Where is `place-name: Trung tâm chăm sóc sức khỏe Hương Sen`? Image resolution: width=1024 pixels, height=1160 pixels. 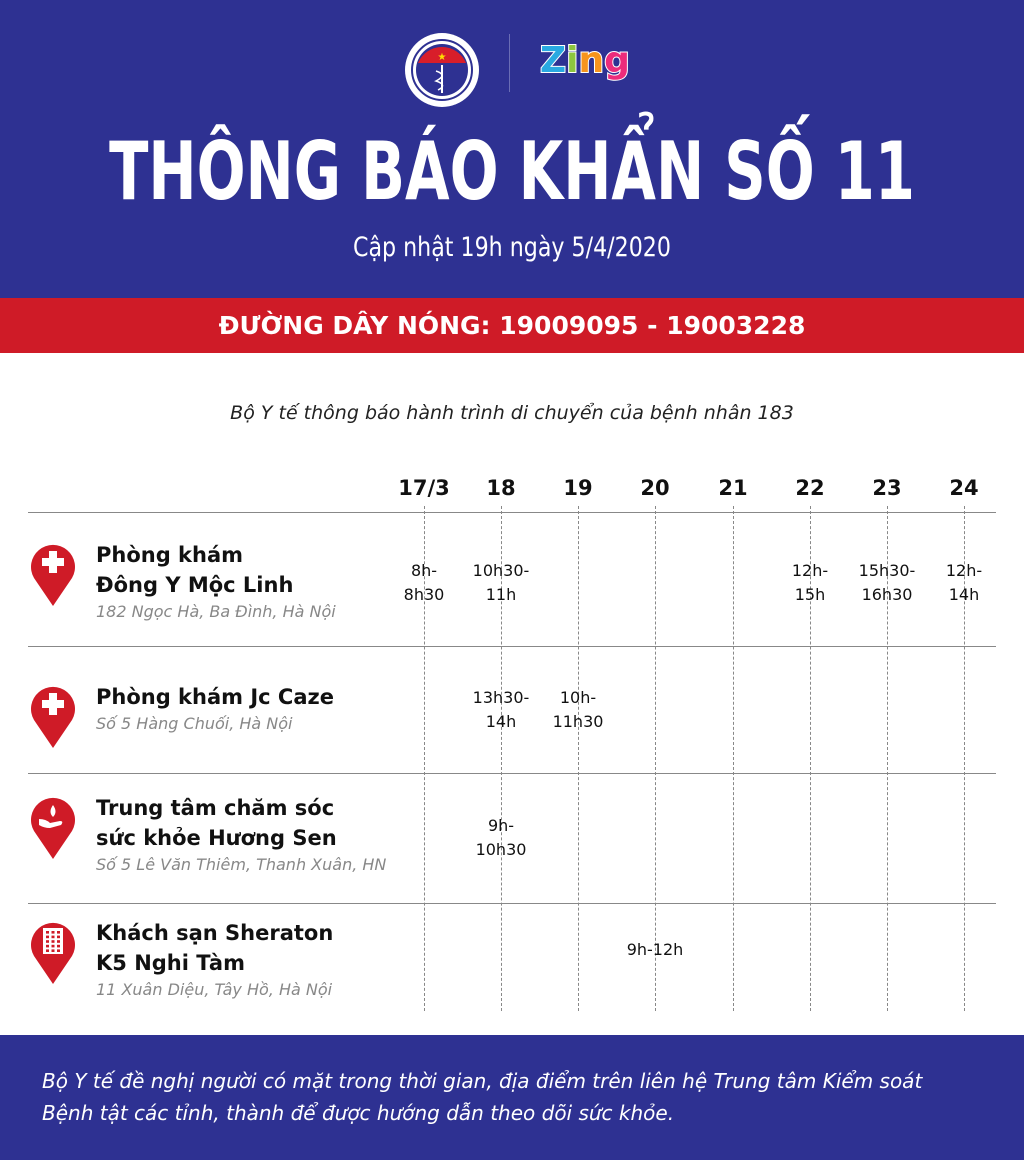 place-name: Trung tâm chăm sóc sức khỏe Hương Sen is located at coordinates (216, 823).